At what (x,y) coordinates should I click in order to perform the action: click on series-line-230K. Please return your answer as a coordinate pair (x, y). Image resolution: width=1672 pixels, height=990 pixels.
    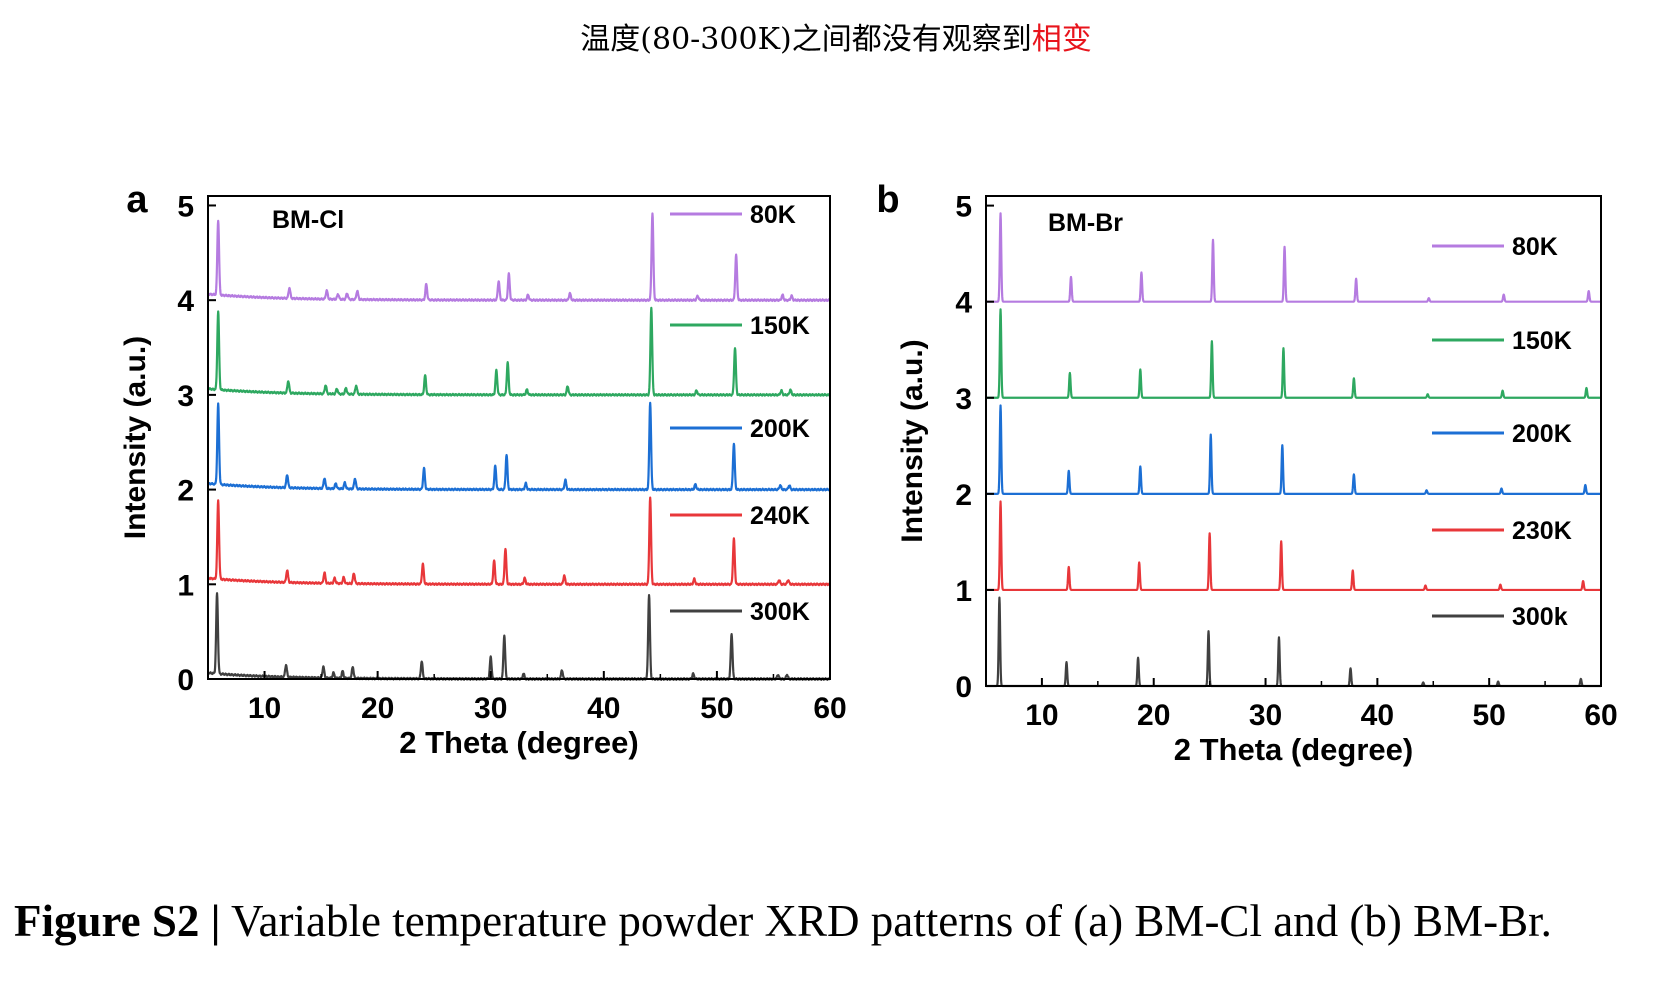
    Looking at the image, I should click on (1293, 546).